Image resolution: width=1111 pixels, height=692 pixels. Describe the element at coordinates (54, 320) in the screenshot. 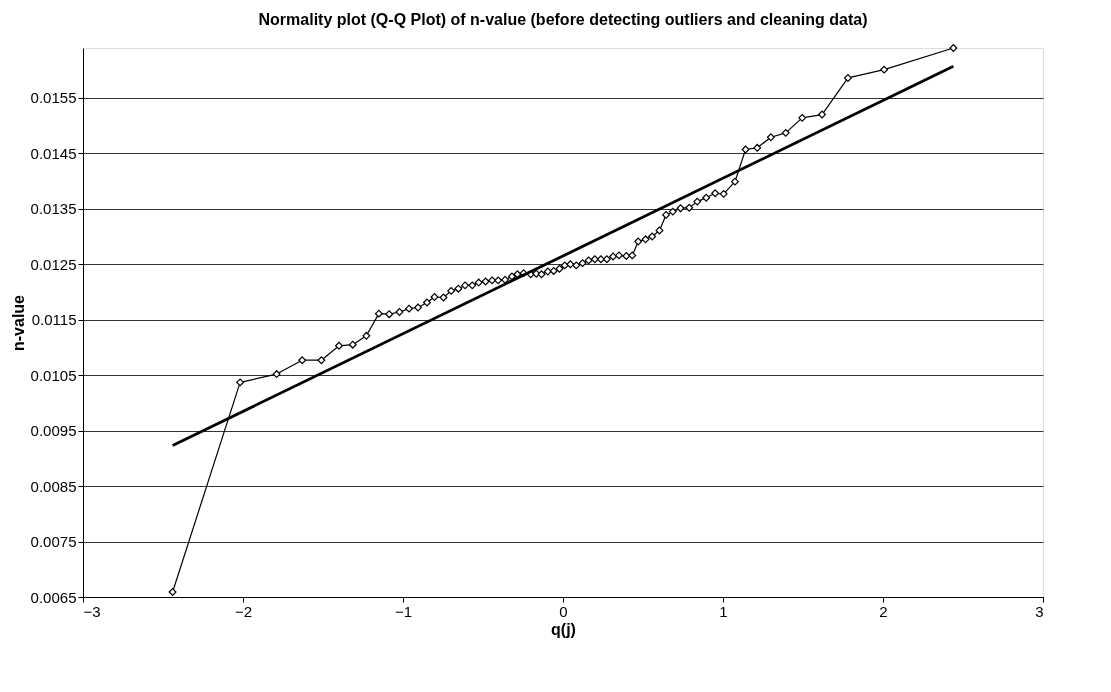

I see `y-tick-label: 0.0115` at that location.